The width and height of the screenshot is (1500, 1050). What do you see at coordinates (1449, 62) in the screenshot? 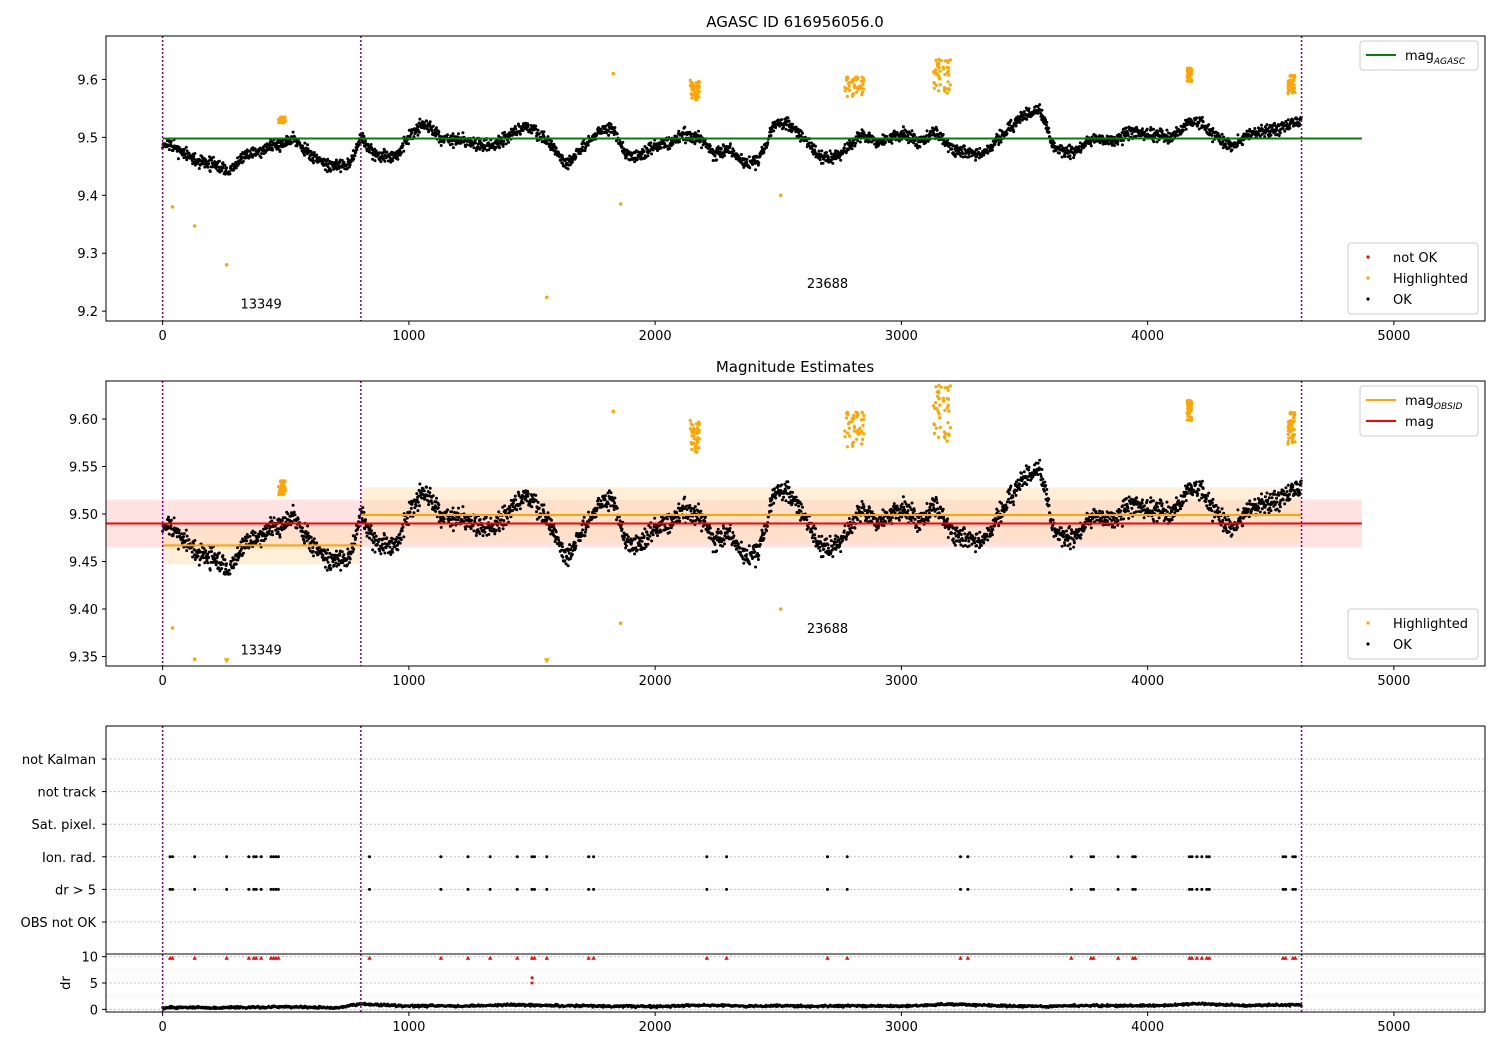
I see `panel1-legend-subscript-0: AGASC` at bounding box center [1449, 62].